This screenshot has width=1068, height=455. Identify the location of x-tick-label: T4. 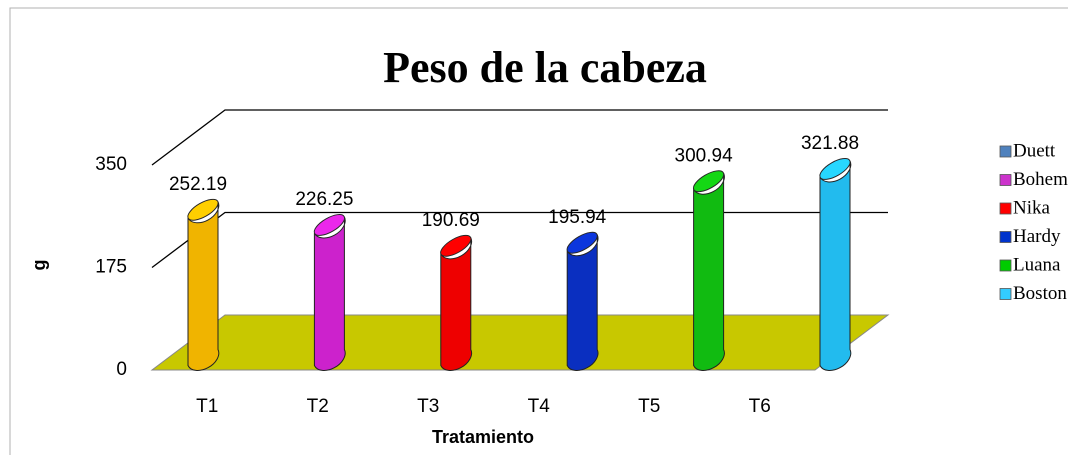
(539, 406).